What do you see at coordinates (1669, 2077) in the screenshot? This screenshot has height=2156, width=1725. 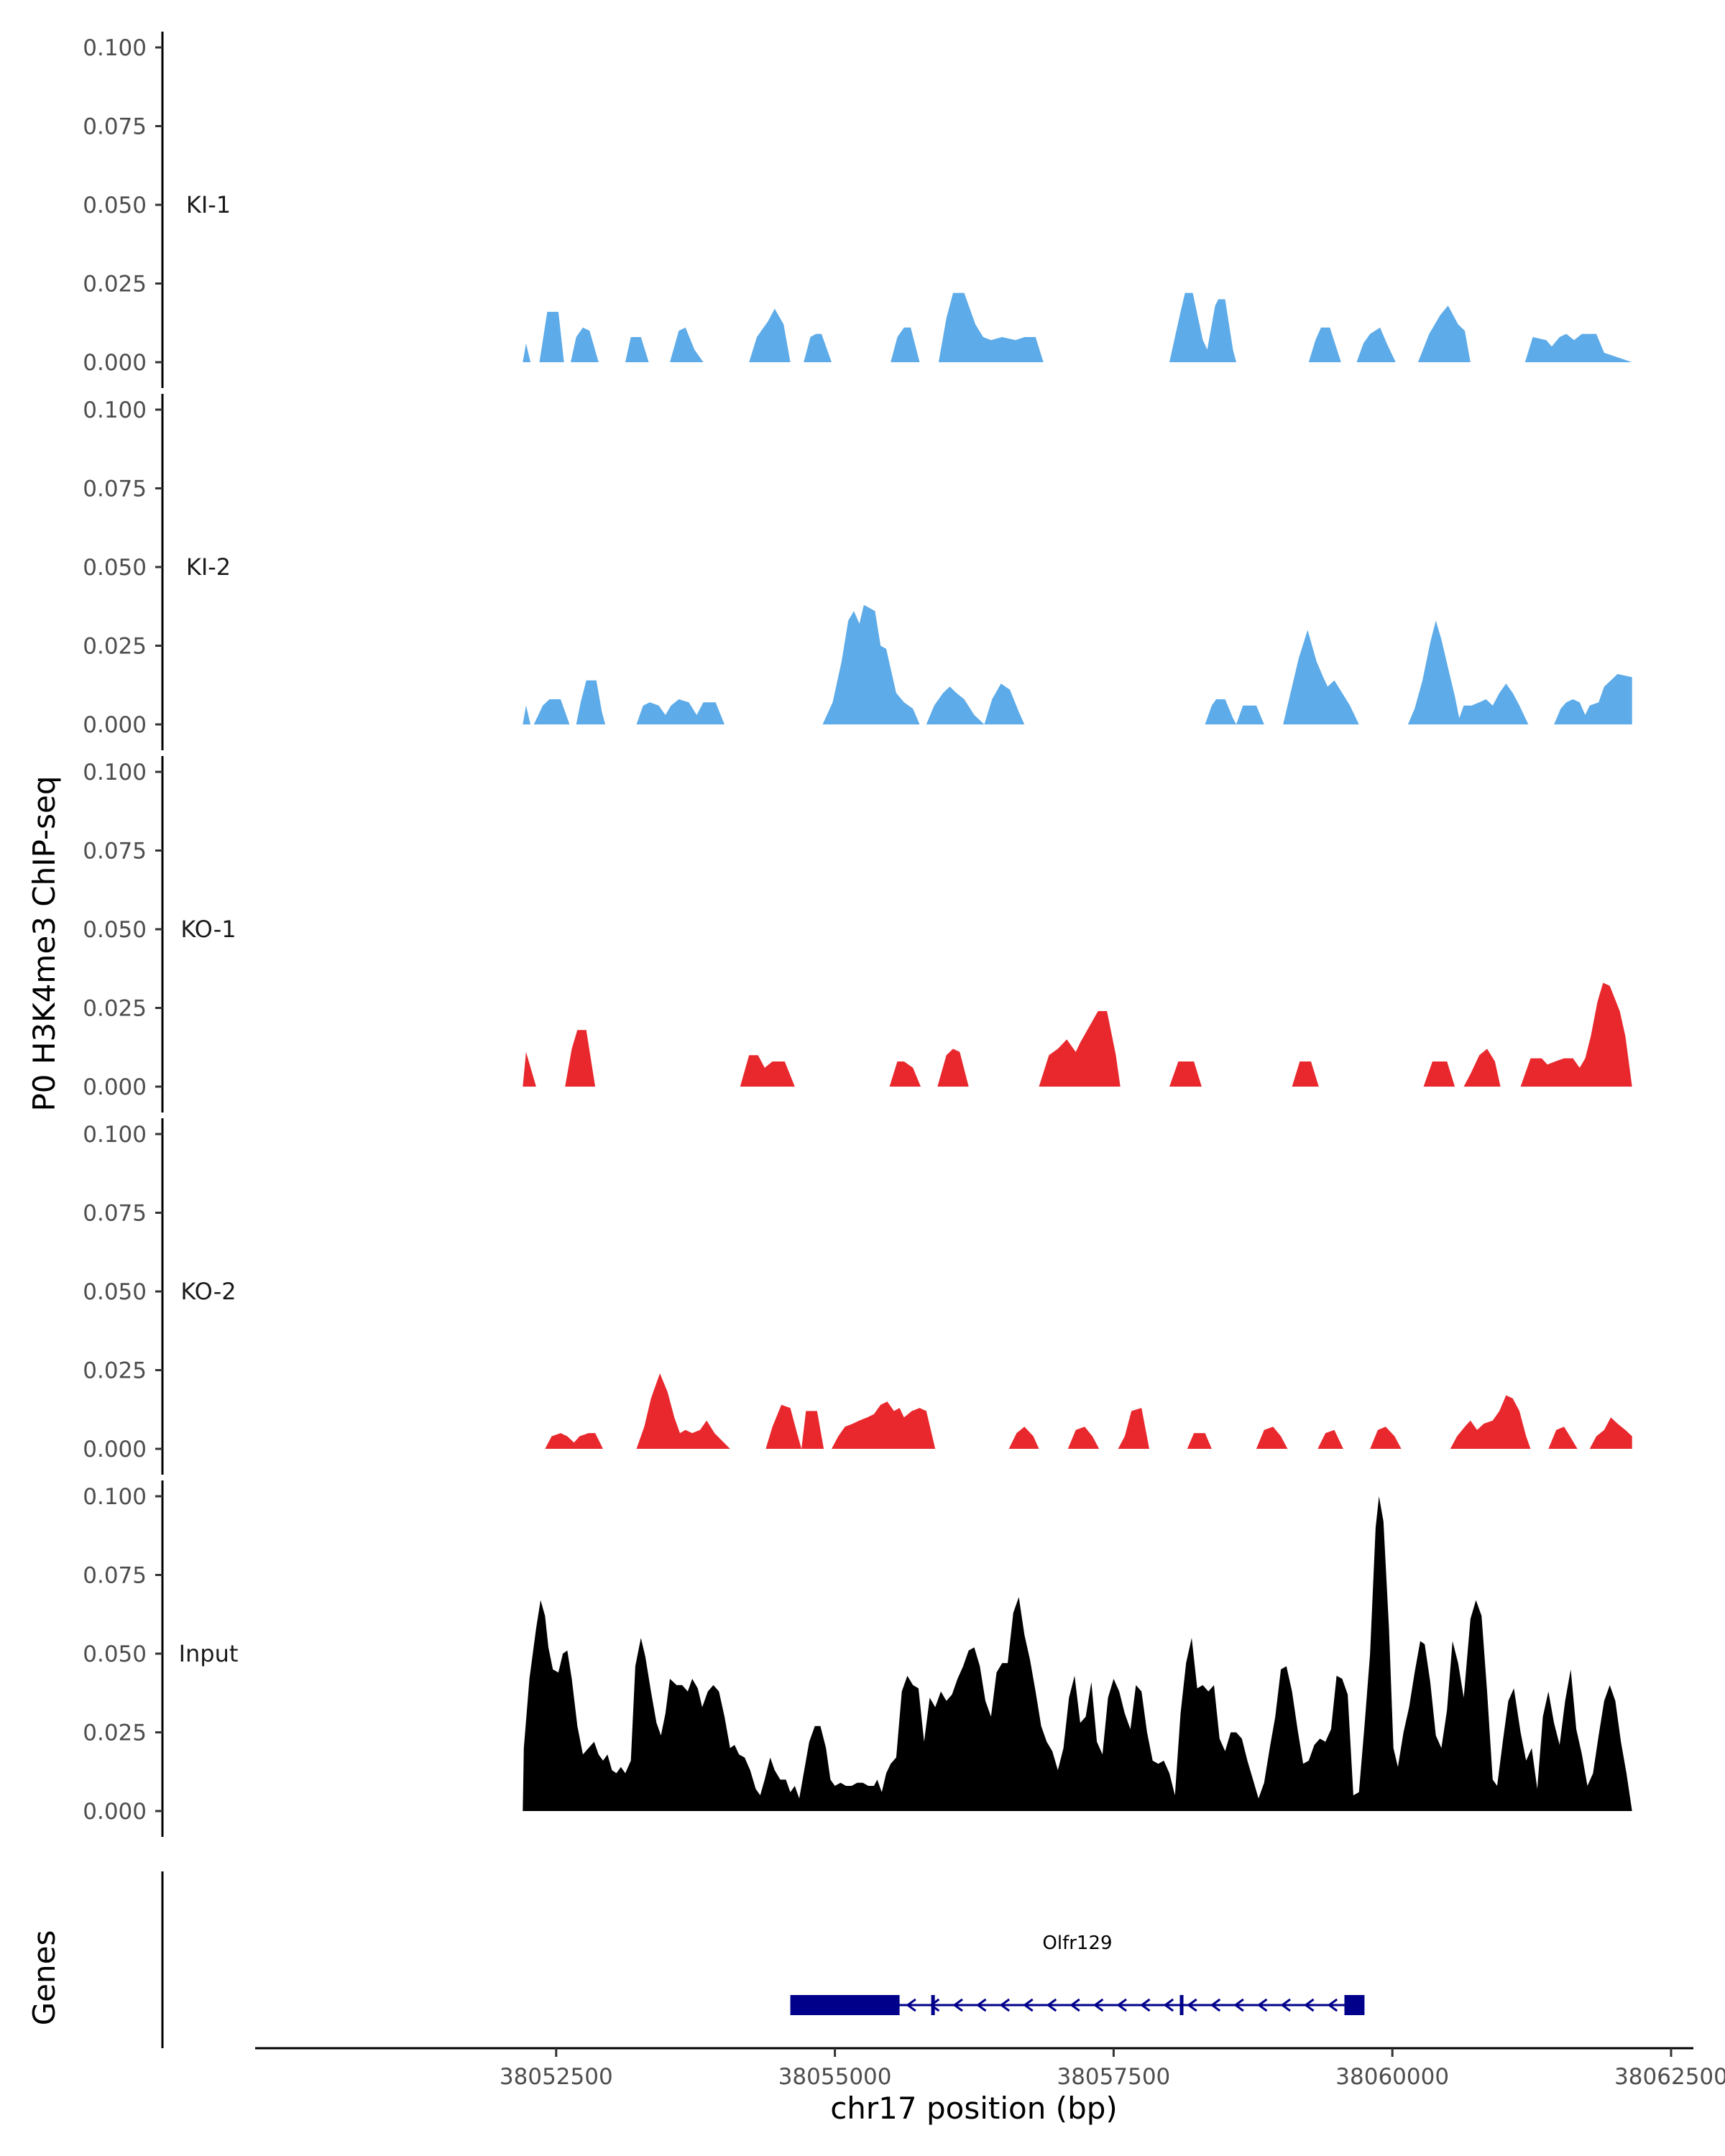 I see `x-tick-label: 38062500` at bounding box center [1669, 2077].